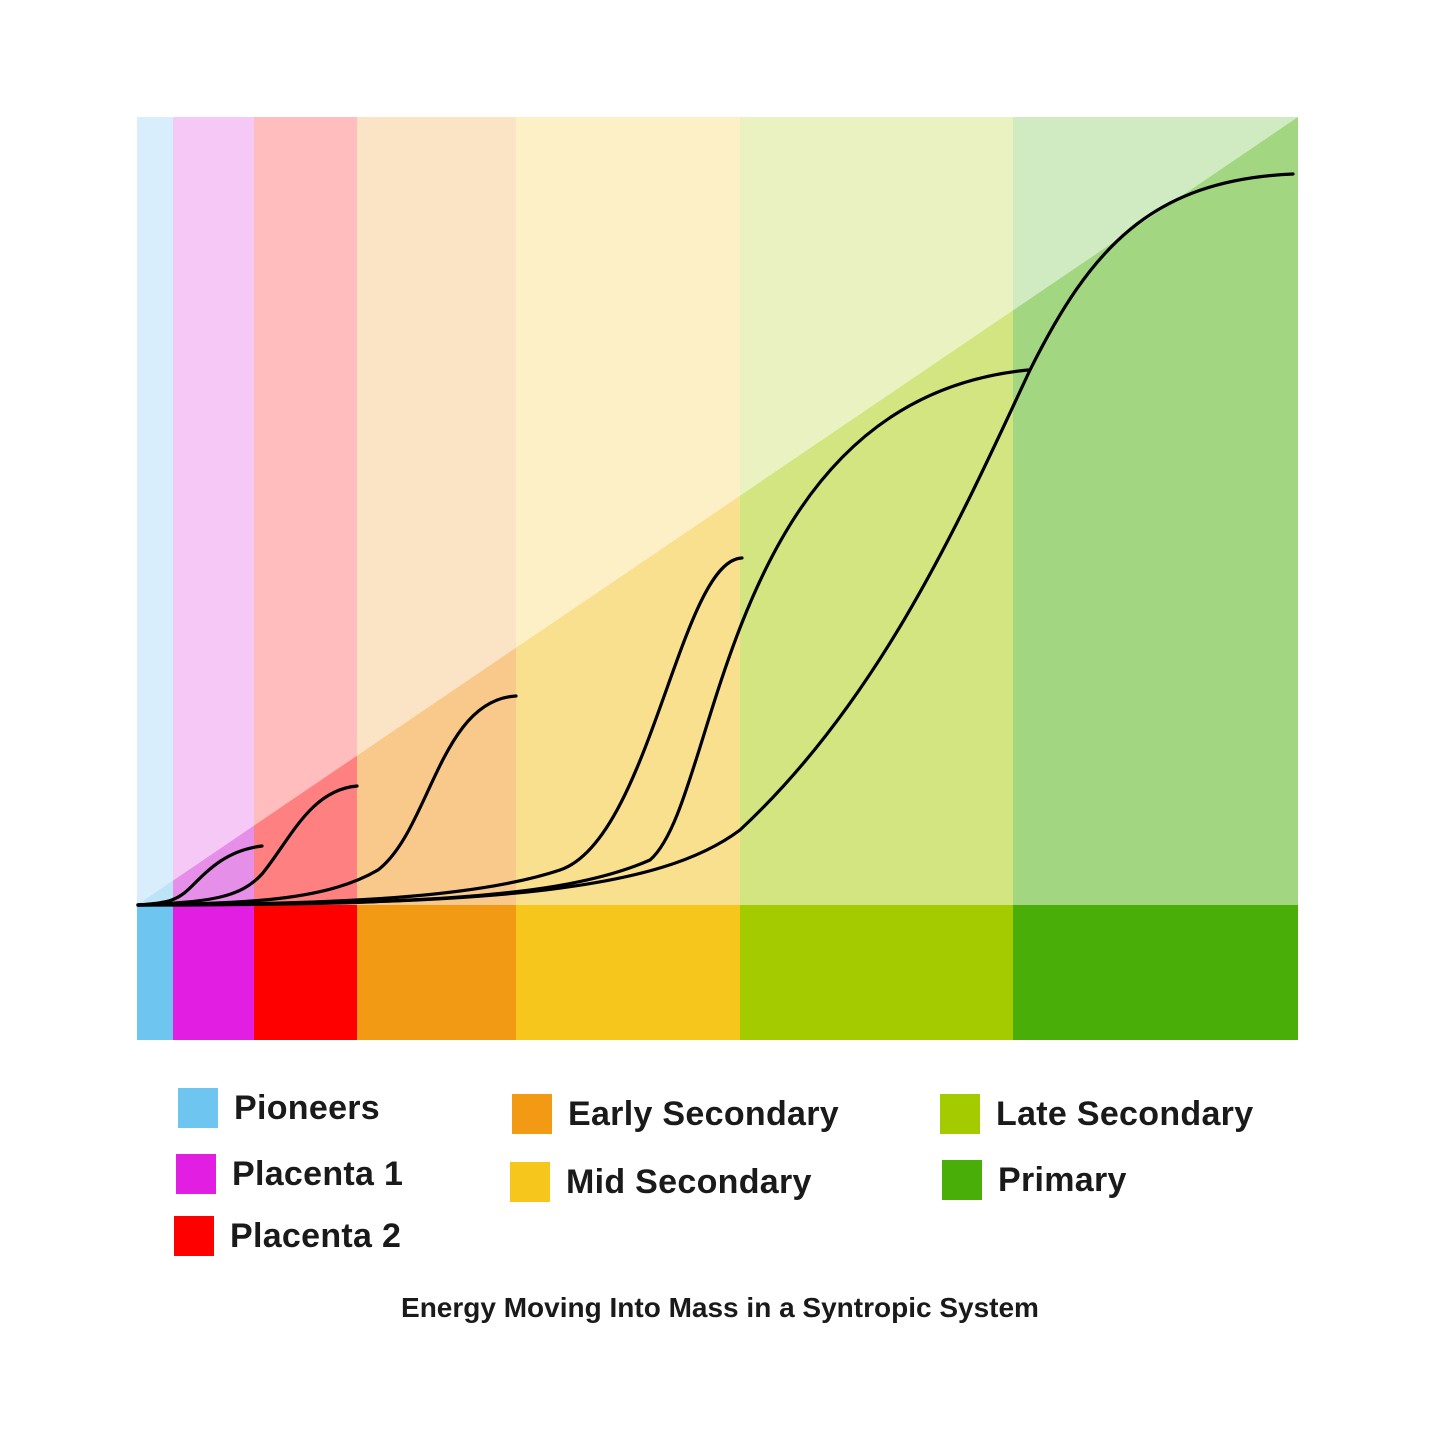 This screenshot has width=1440, height=1440. Describe the element at coordinates (689, 1181) in the screenshot. I see `legend-label: Mid Secondary` at that location.